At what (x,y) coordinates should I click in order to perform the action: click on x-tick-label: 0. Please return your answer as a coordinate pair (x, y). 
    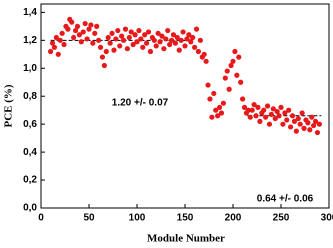
    Looking at the image, I should click on (41, 218).